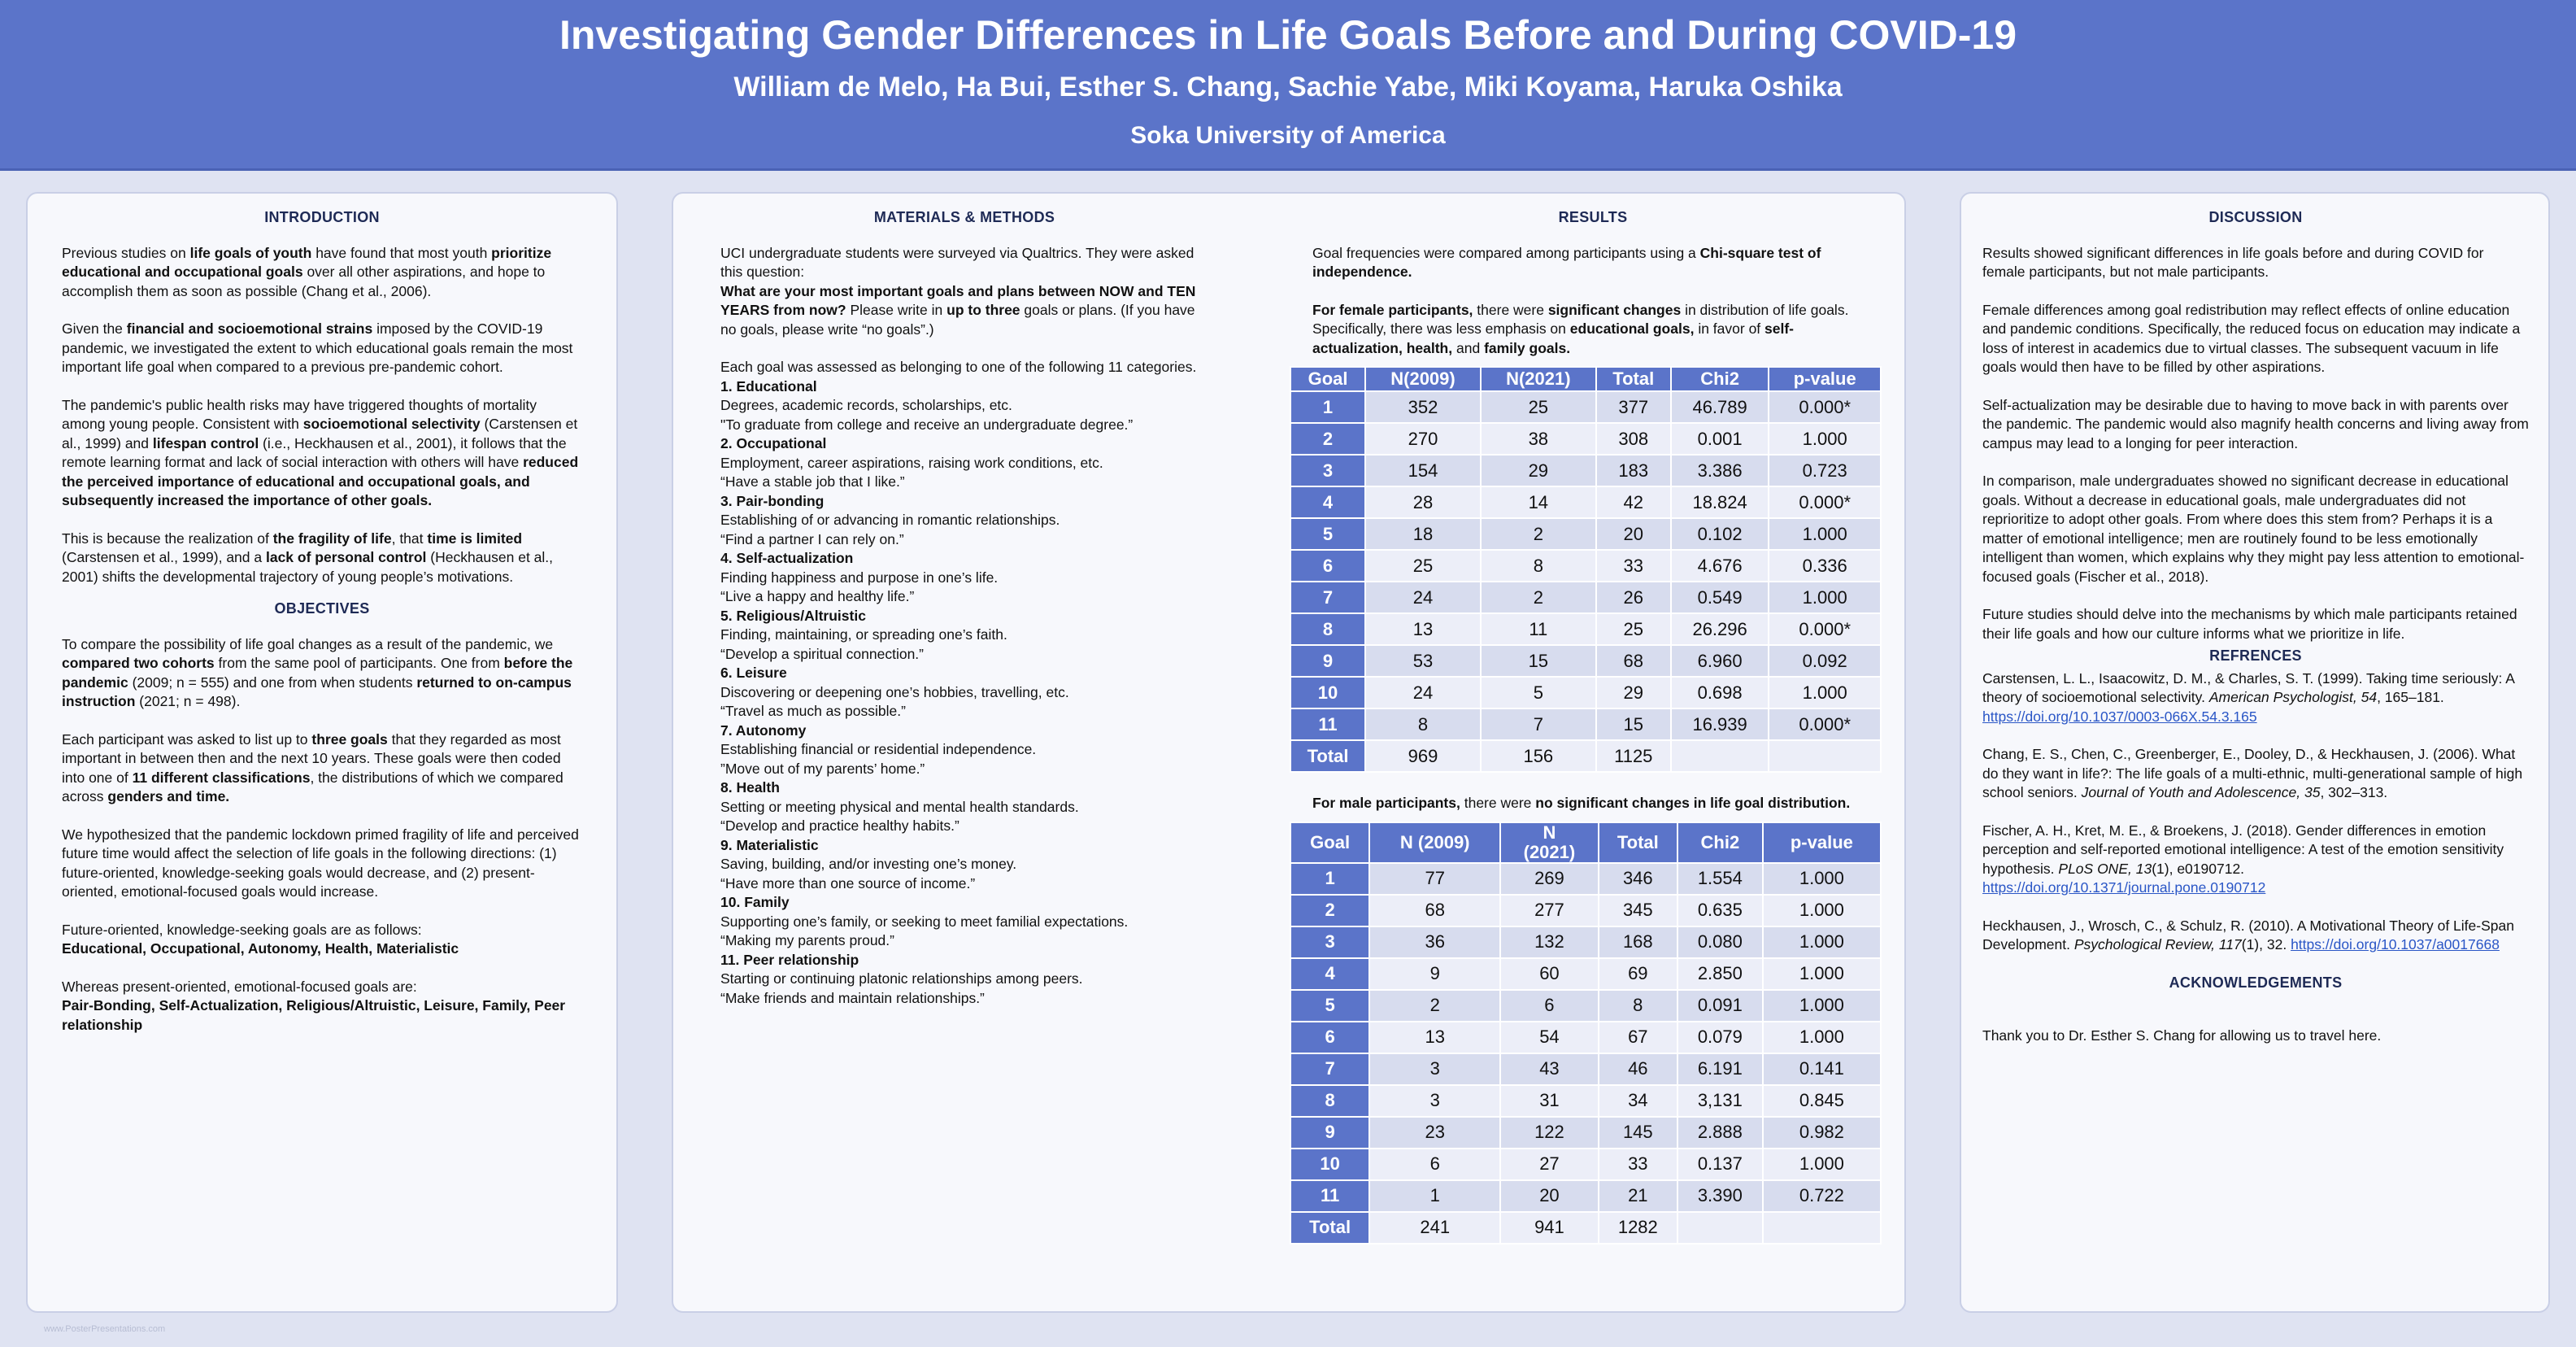 This screenshot has width=2576, height=1347. Describe the element at coordinates (1328, 470) in the screenshot. I see `goal-label-cell: 3` at that location.